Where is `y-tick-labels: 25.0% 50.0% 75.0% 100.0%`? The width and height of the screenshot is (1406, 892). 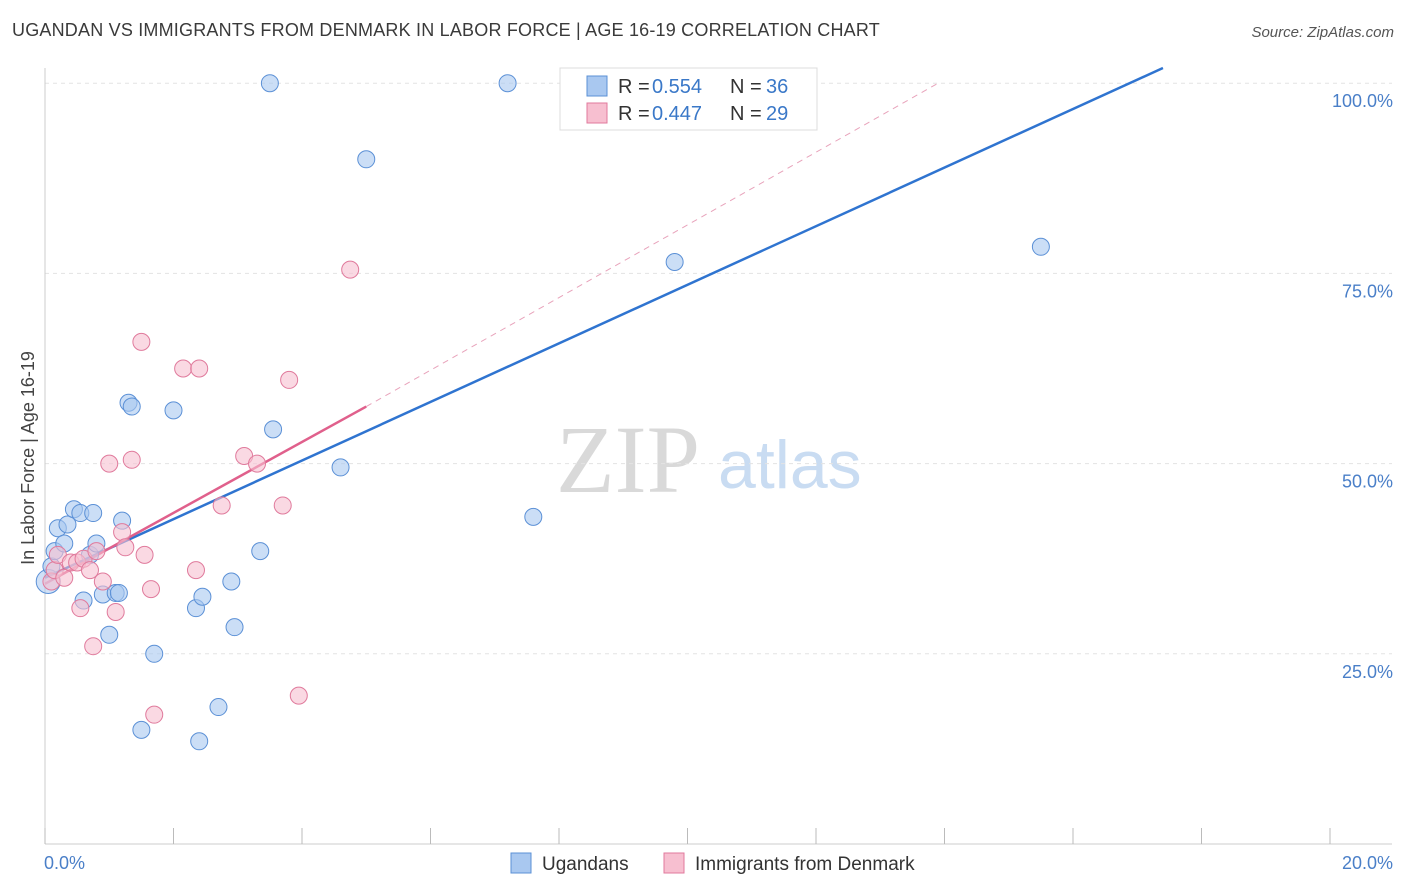
y-tick-labels: 25.0% 50.0% 75.0% 100.0% is located at coordinates (1362, 386).